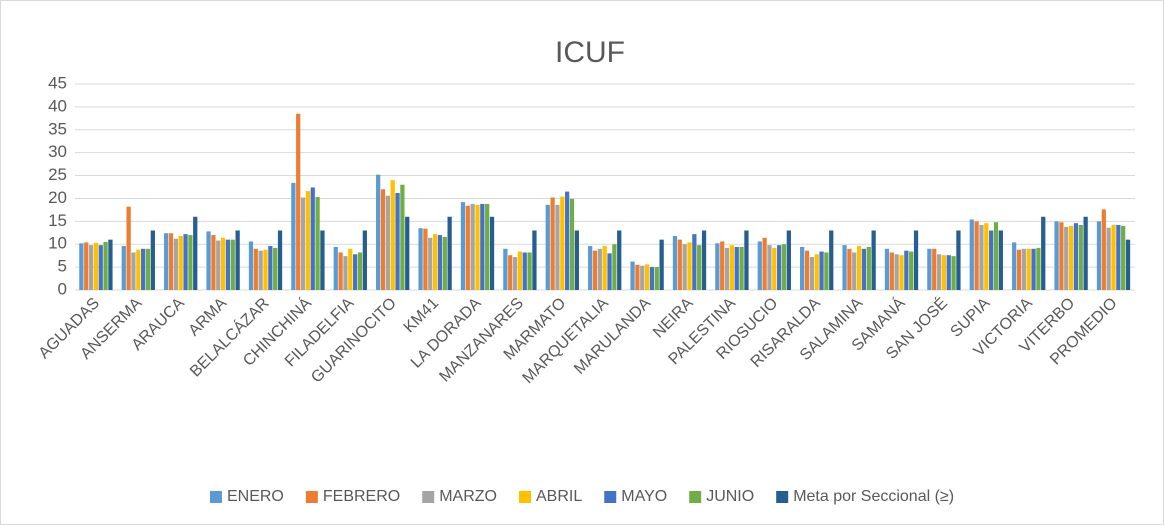 This screenshot has height=525, width=1164. I want to click on legend-label: MARZO, so click(468, 496).